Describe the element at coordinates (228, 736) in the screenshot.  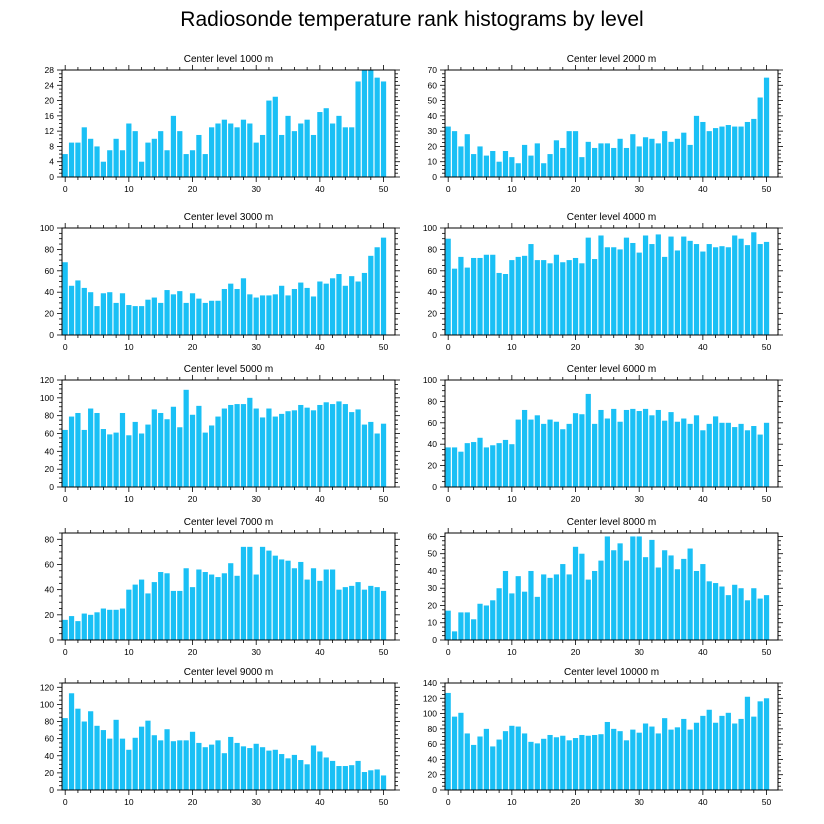
I see `plot-frame` at that location.